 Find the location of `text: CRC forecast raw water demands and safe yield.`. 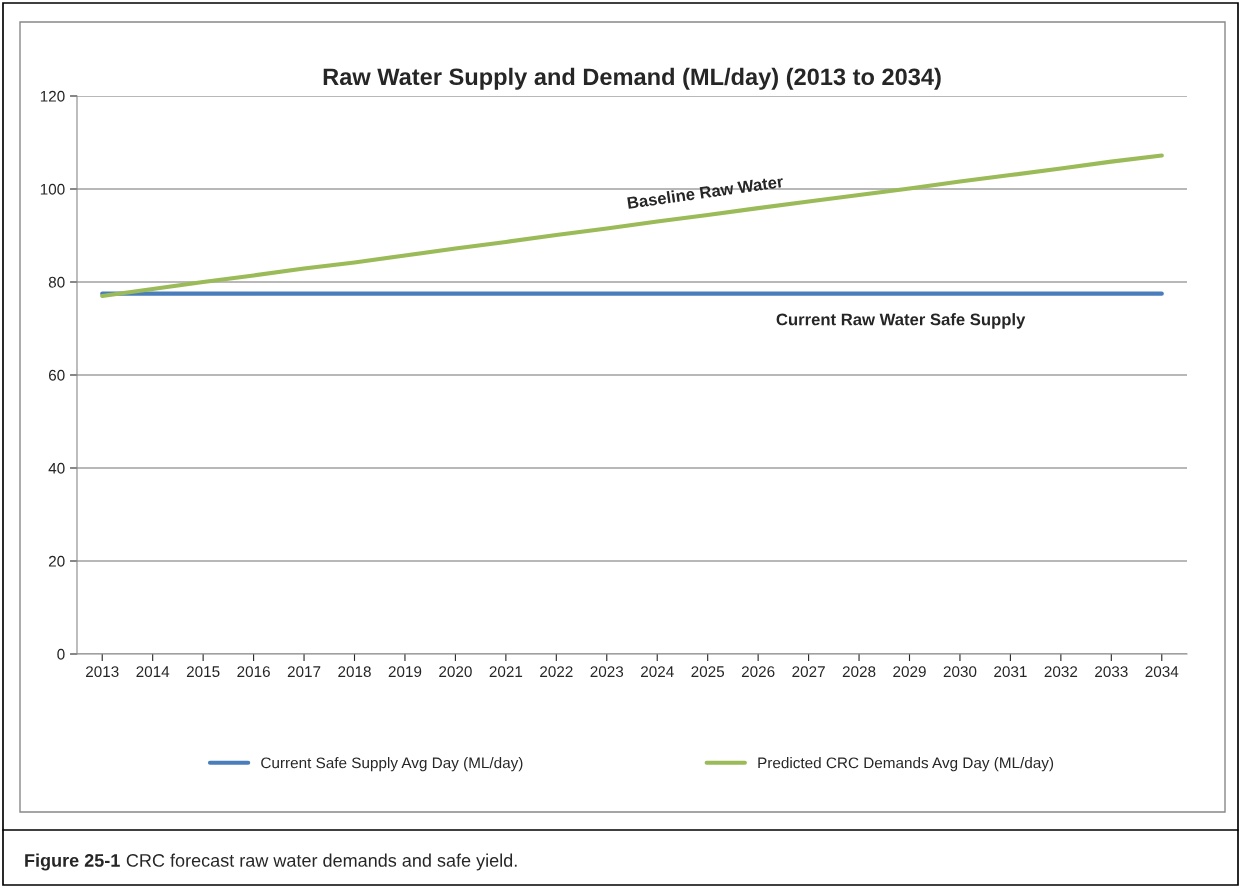

text: CRC forecast raw water demands and safe yield. is located at coordinates (321, 862).